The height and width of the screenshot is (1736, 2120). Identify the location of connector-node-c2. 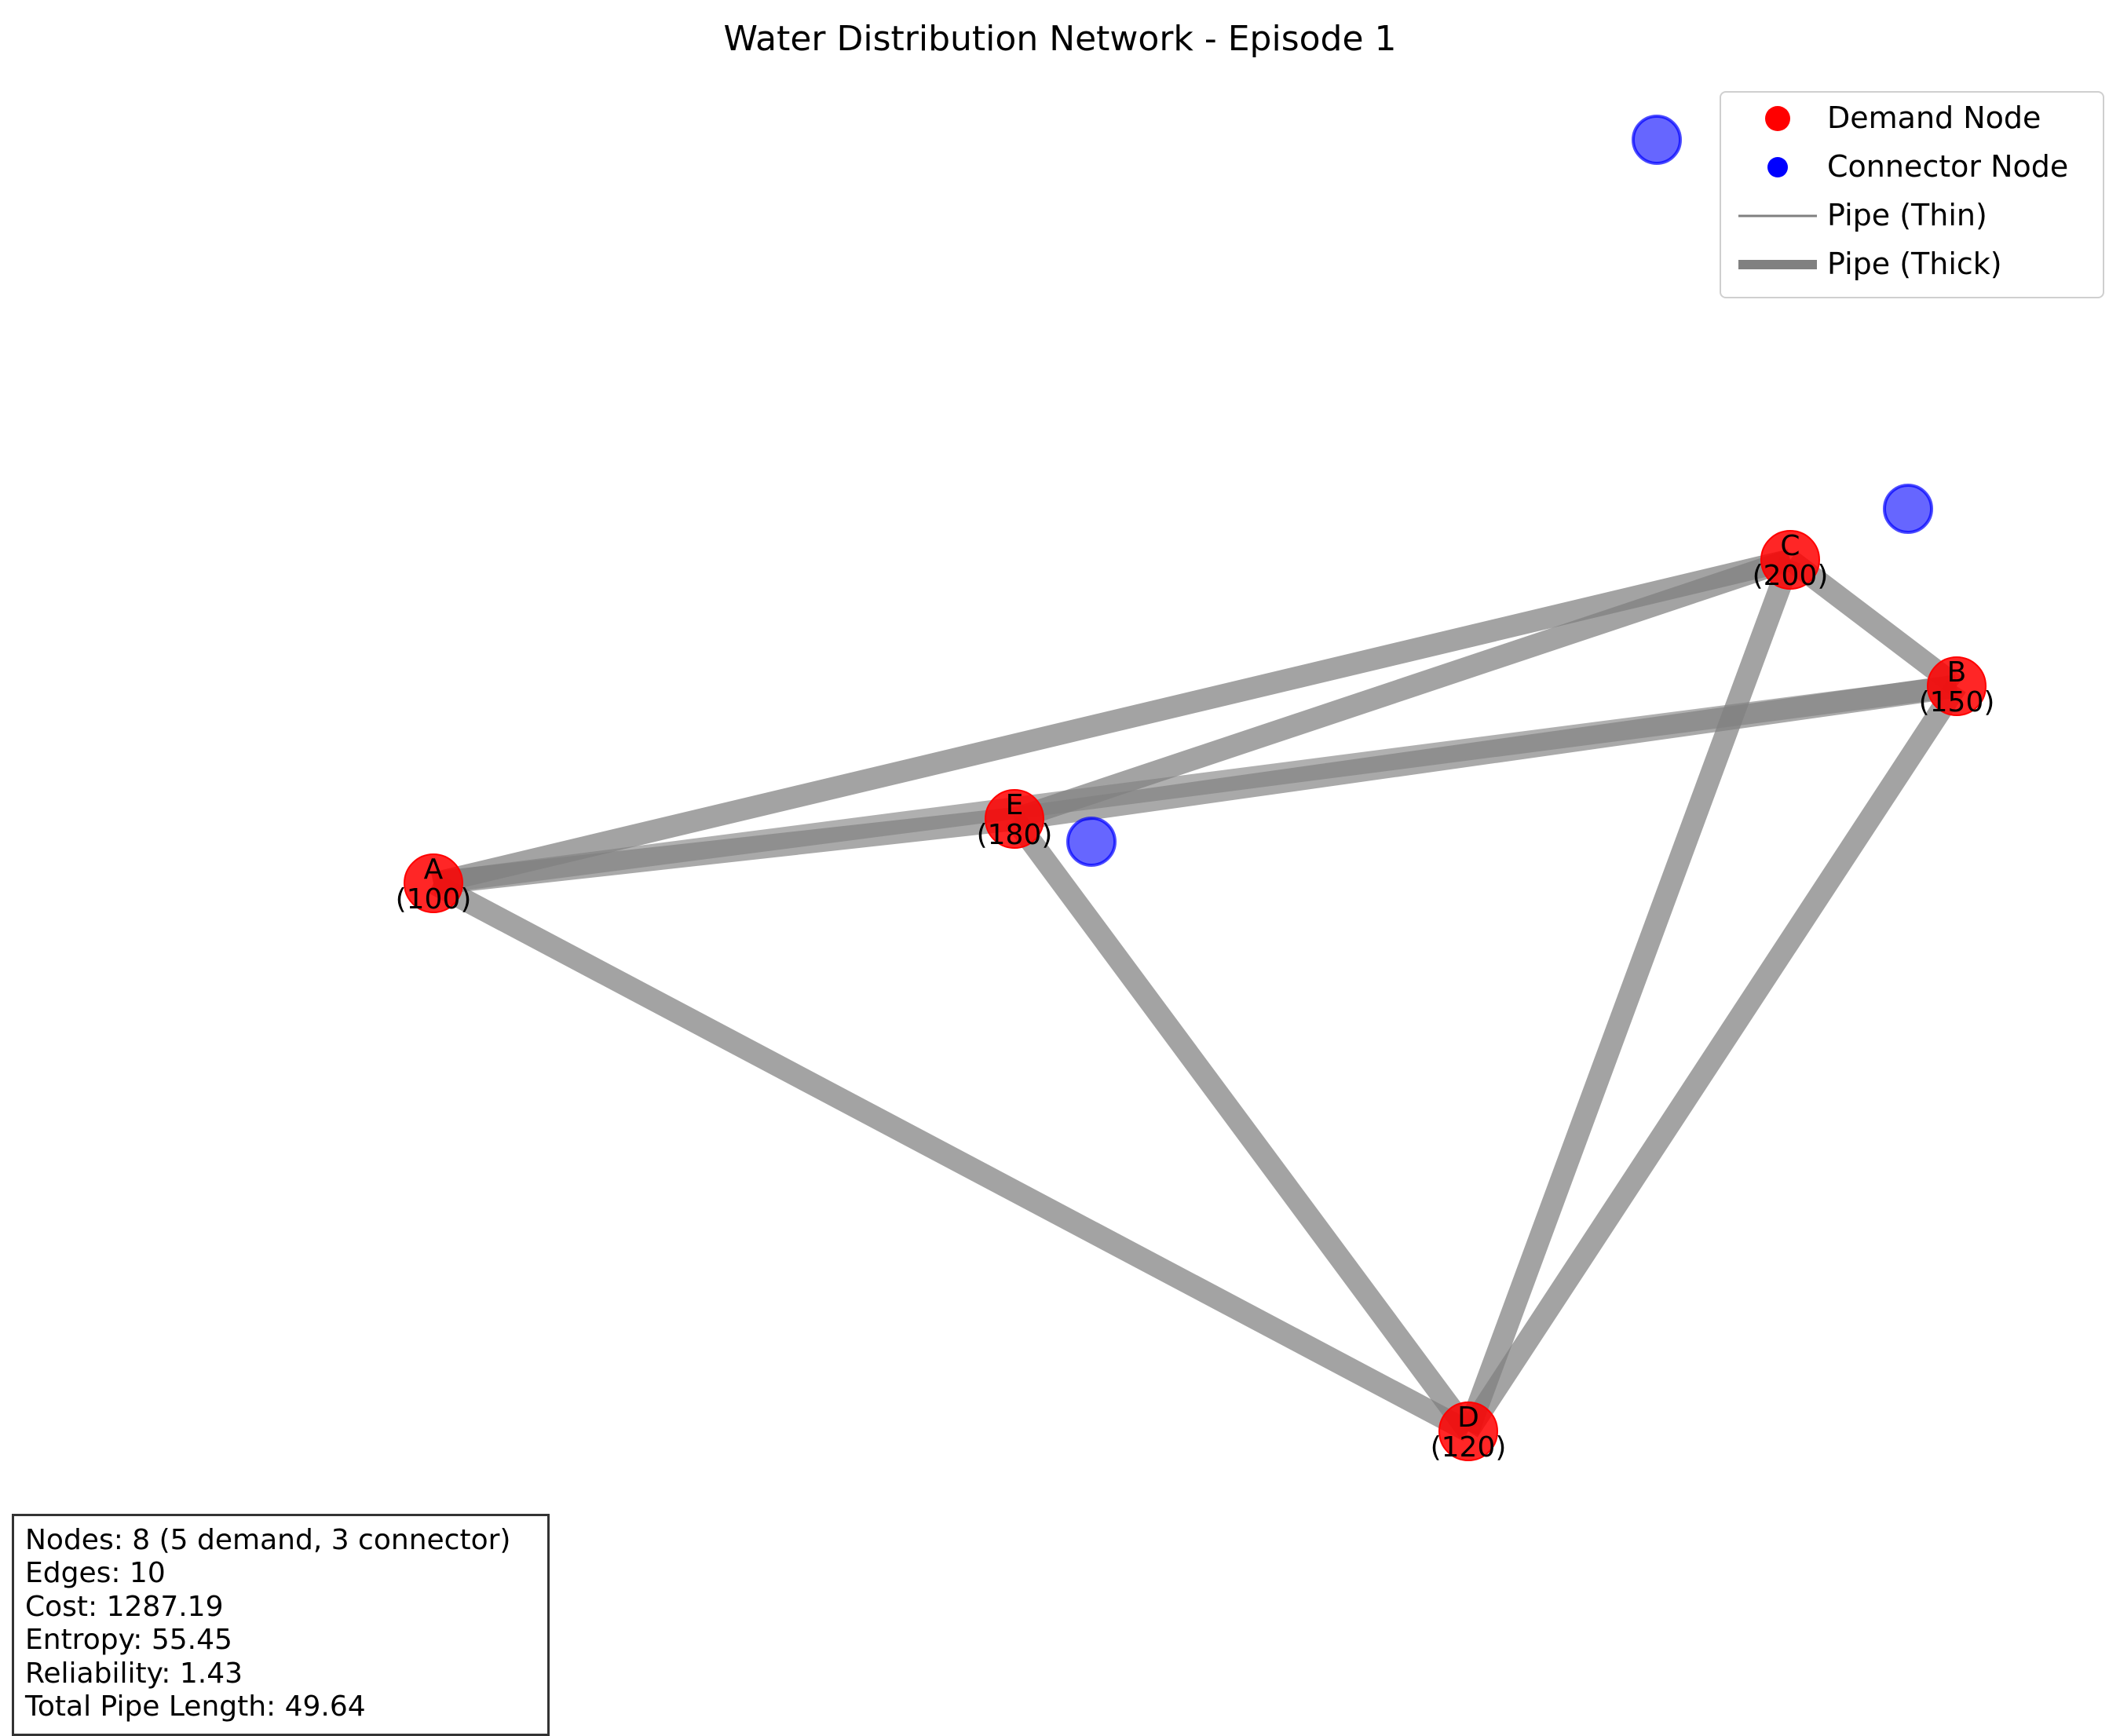
(1908, 509).